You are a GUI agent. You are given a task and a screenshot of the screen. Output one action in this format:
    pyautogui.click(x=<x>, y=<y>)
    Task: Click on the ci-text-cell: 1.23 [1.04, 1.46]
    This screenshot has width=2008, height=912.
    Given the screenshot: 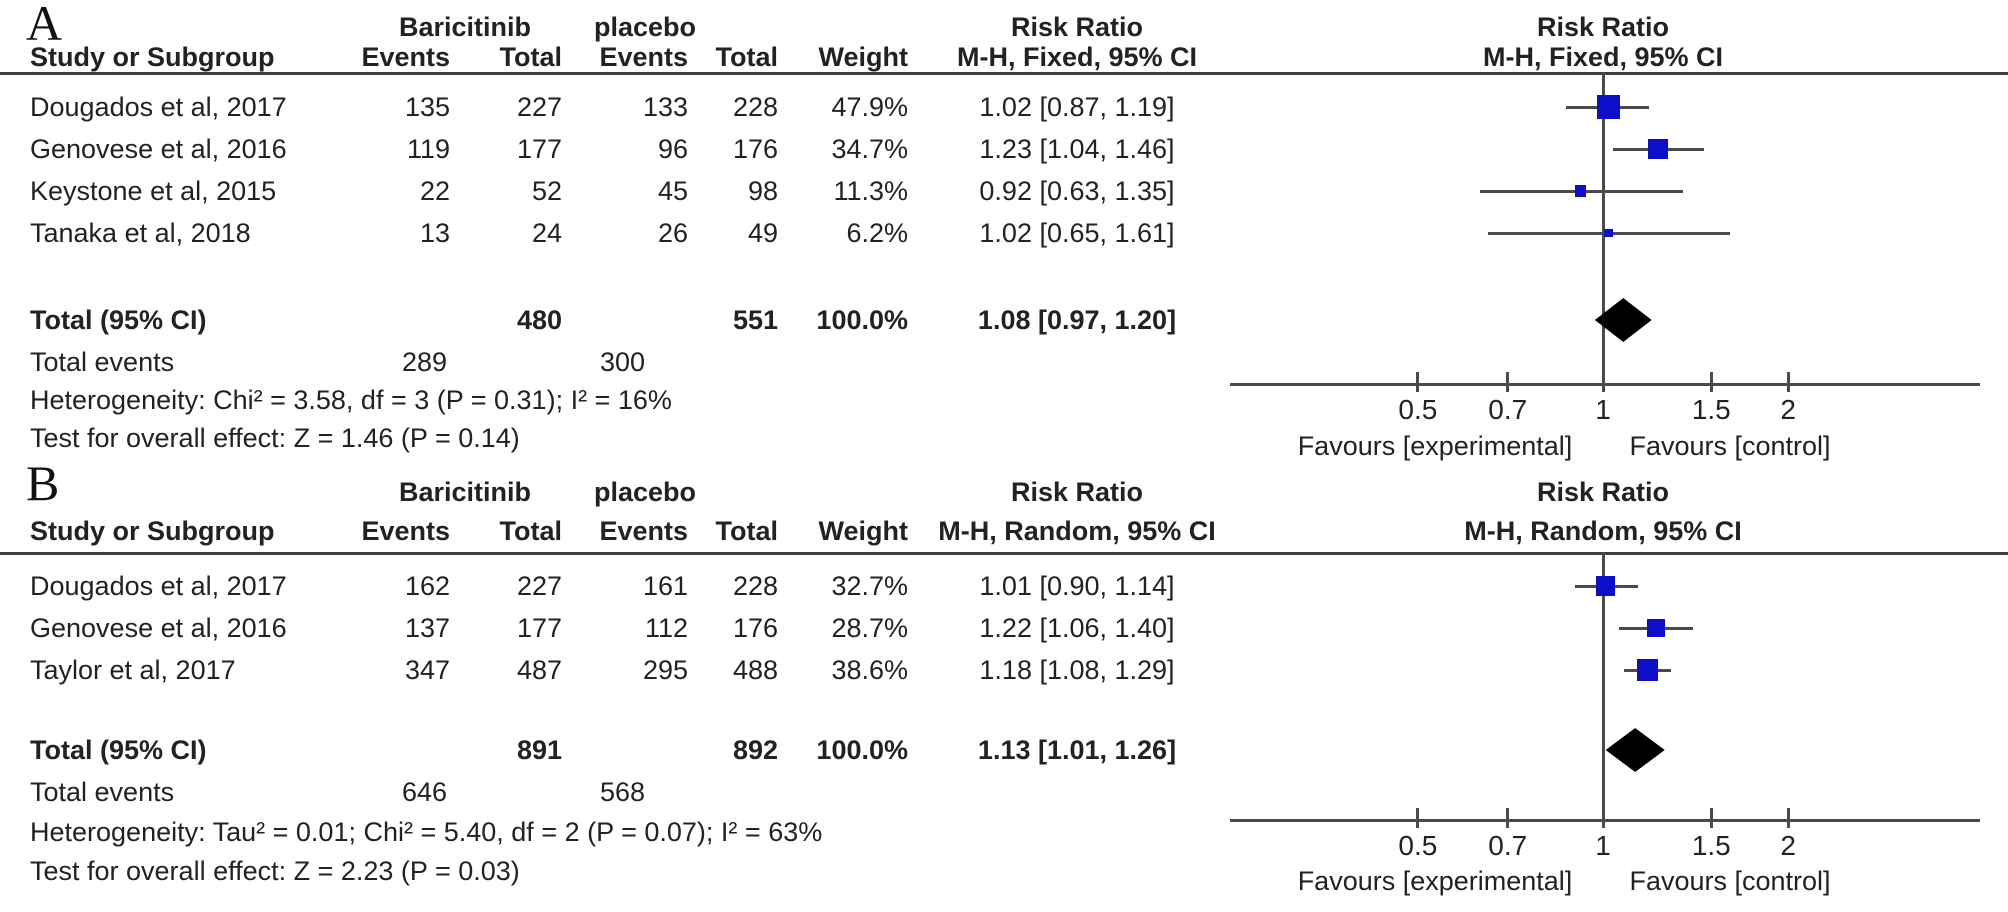 What is the action you would take?
    pyautogui.click(x=1077, y=149)
    